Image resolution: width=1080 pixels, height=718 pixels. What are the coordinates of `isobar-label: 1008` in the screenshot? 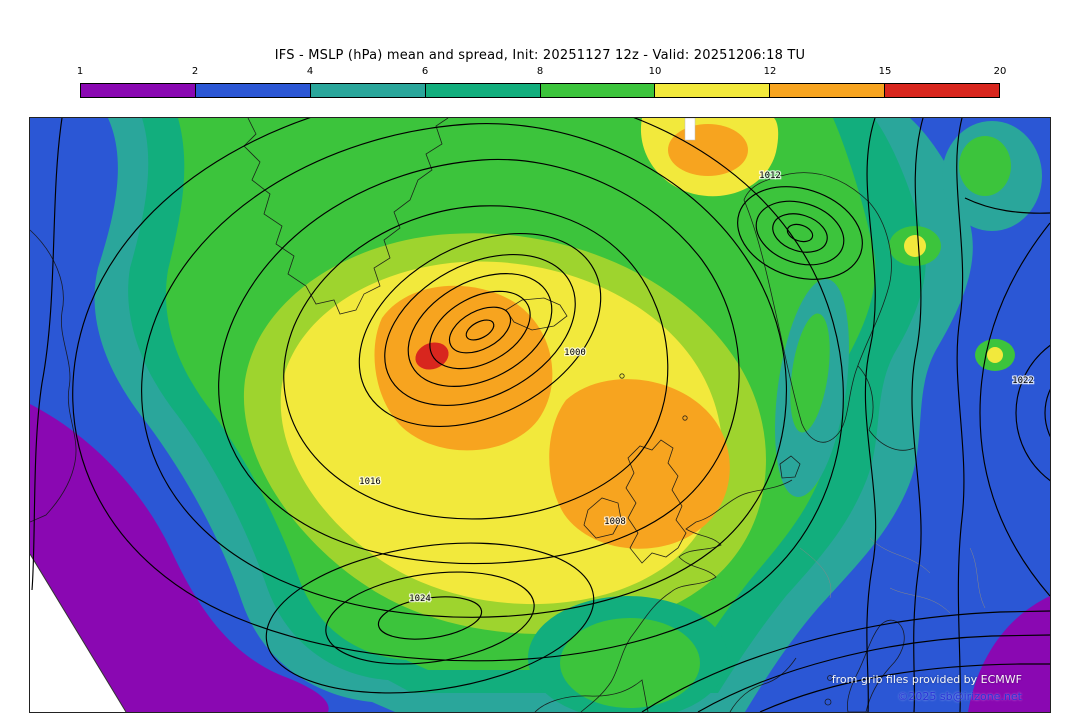 It's located at (615, 522).